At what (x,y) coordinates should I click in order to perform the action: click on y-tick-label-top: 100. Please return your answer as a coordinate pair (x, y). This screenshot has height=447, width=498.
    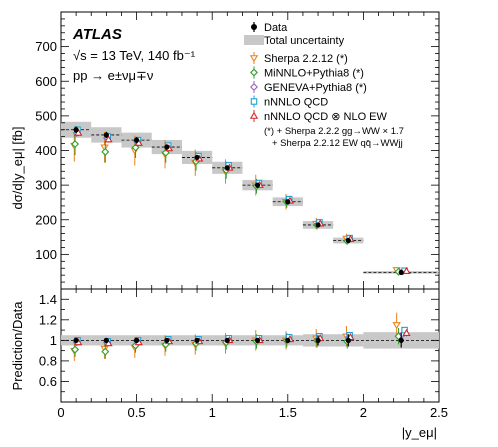
    Looking at the image, I should click on (46, 254).